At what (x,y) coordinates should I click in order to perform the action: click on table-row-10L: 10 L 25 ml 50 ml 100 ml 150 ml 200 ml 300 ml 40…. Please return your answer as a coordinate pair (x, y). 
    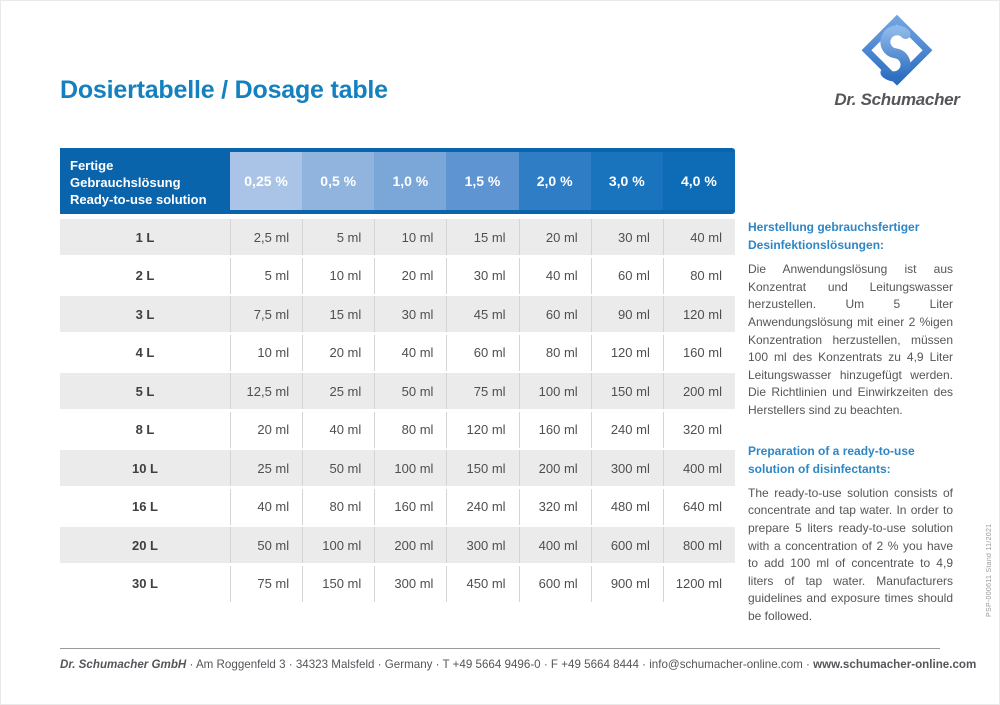
    Looking at the image, I should click on (397, 468).